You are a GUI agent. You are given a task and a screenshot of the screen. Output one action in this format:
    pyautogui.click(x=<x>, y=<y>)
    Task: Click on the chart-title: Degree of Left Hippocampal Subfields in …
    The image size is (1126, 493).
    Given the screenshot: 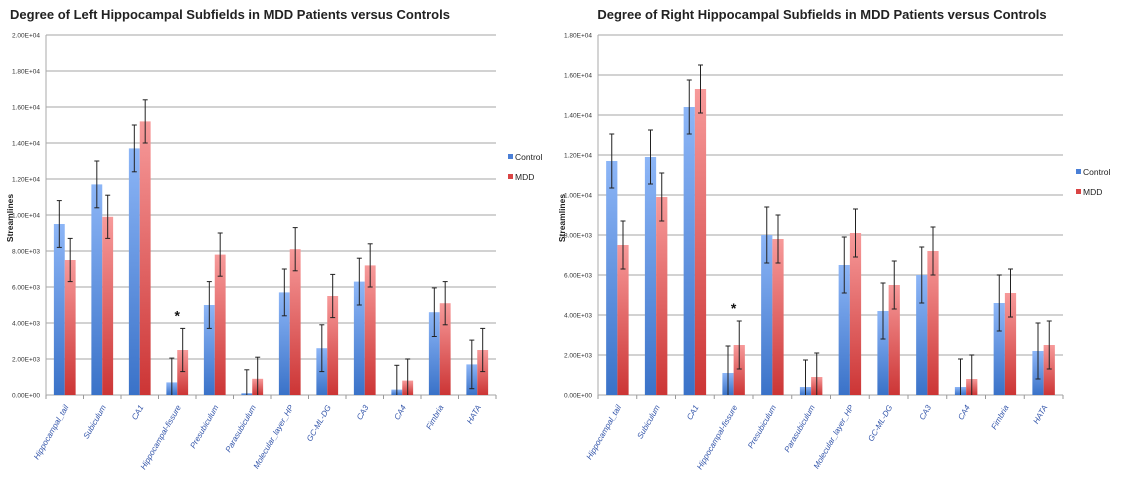 What is the action you would take?
    pyautogui.click(x=230, y=14)
    